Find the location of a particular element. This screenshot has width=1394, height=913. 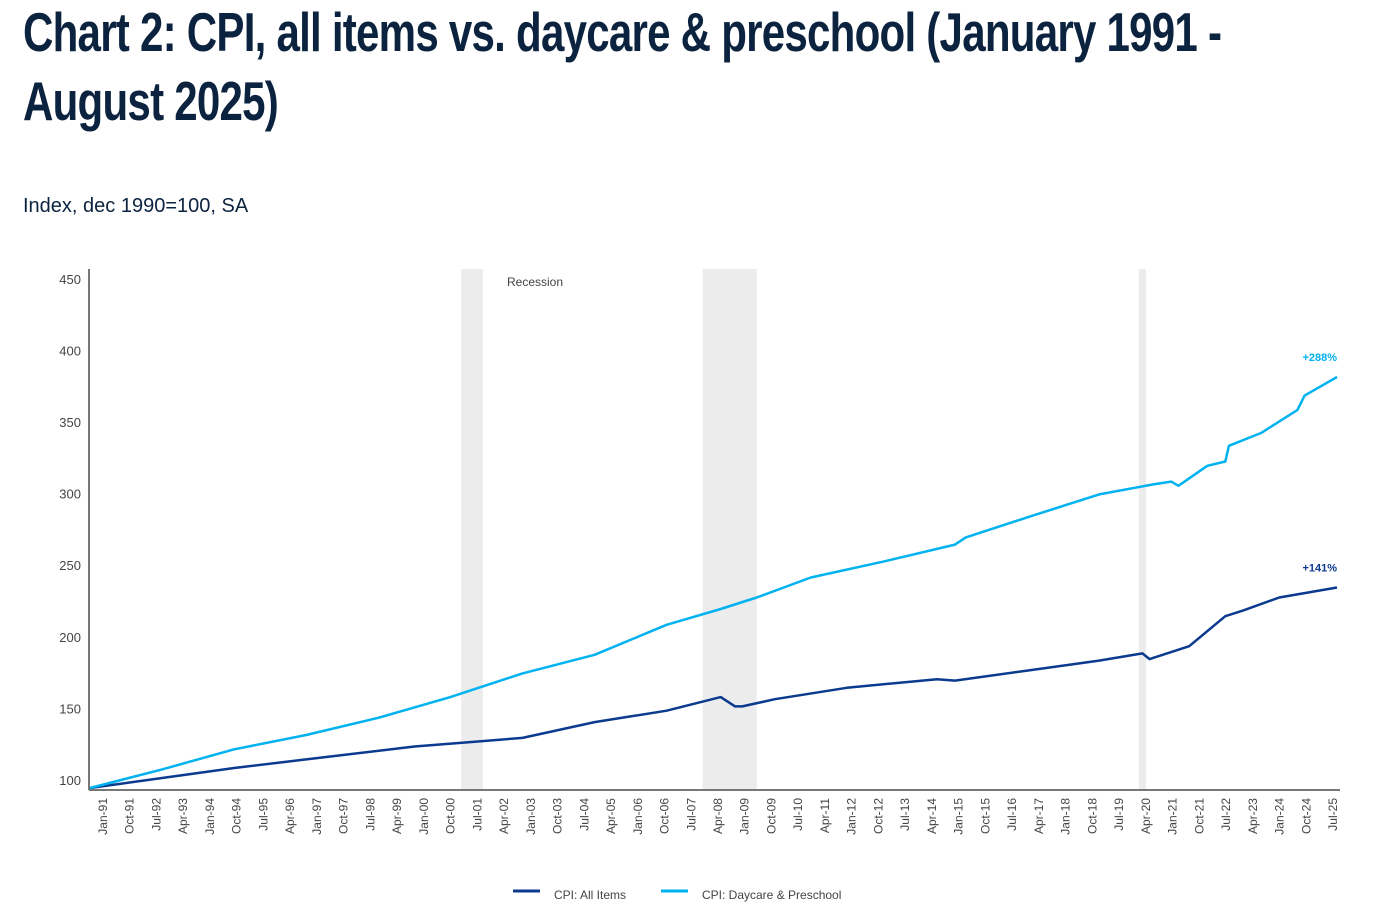

recession-label: Recession is located at coordinates (535, 282).